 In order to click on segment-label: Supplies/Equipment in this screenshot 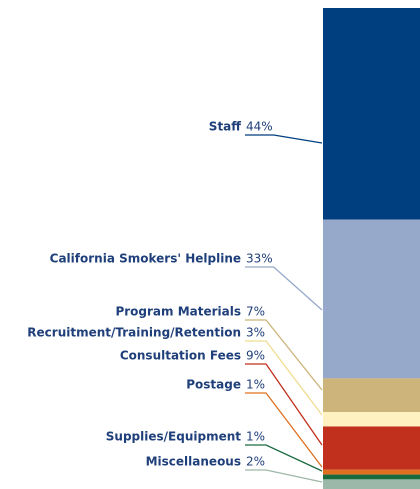, I will do `click(173, 437)`.